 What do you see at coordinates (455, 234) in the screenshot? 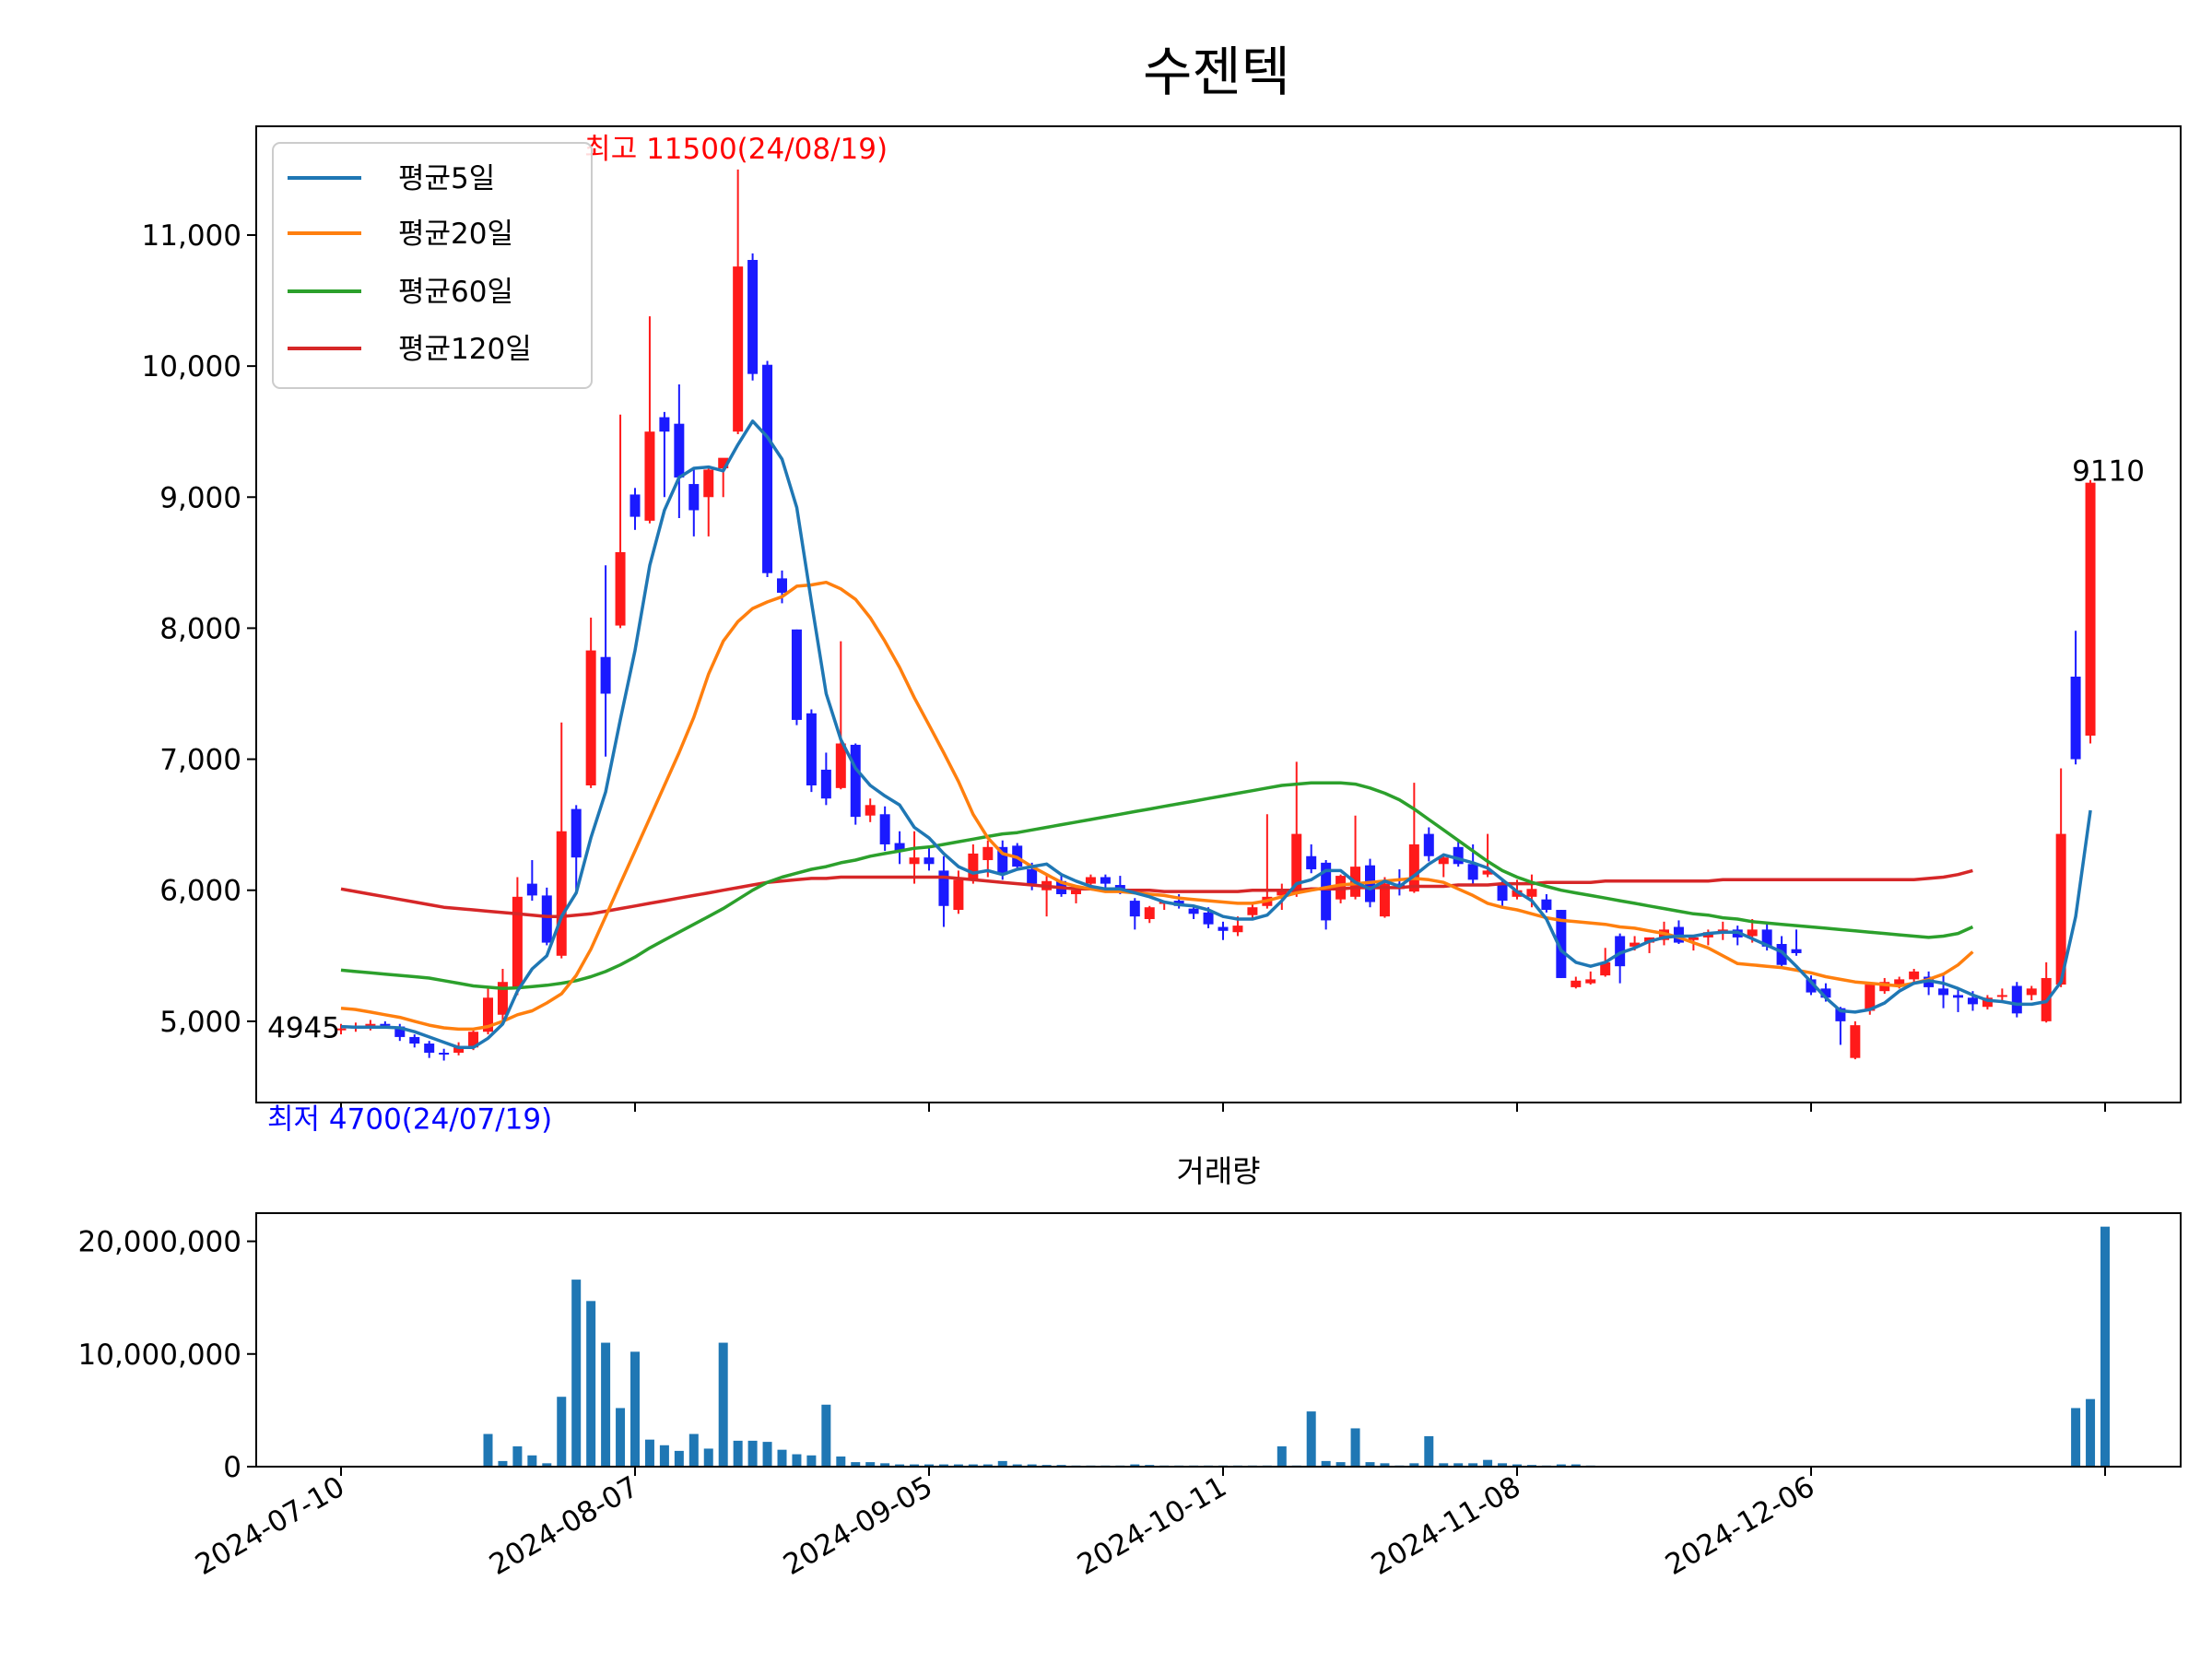
I see `legend-label-ma20: 평균20일` at bounding box center [455, 234].